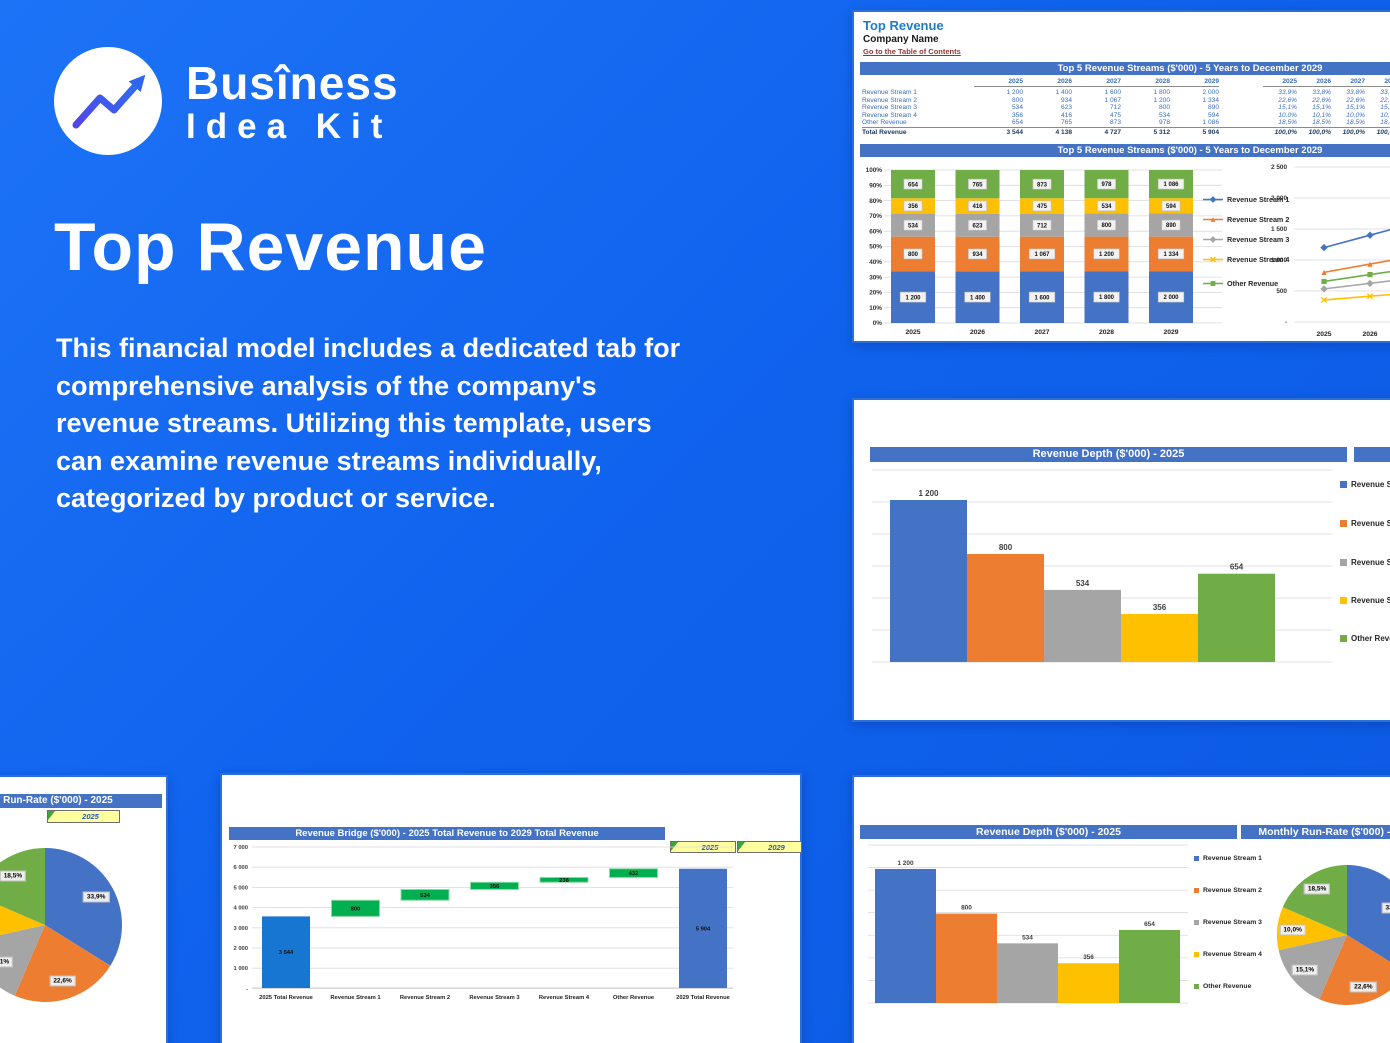  I want to click on chart-text: 1 086, so click(1171, 185).